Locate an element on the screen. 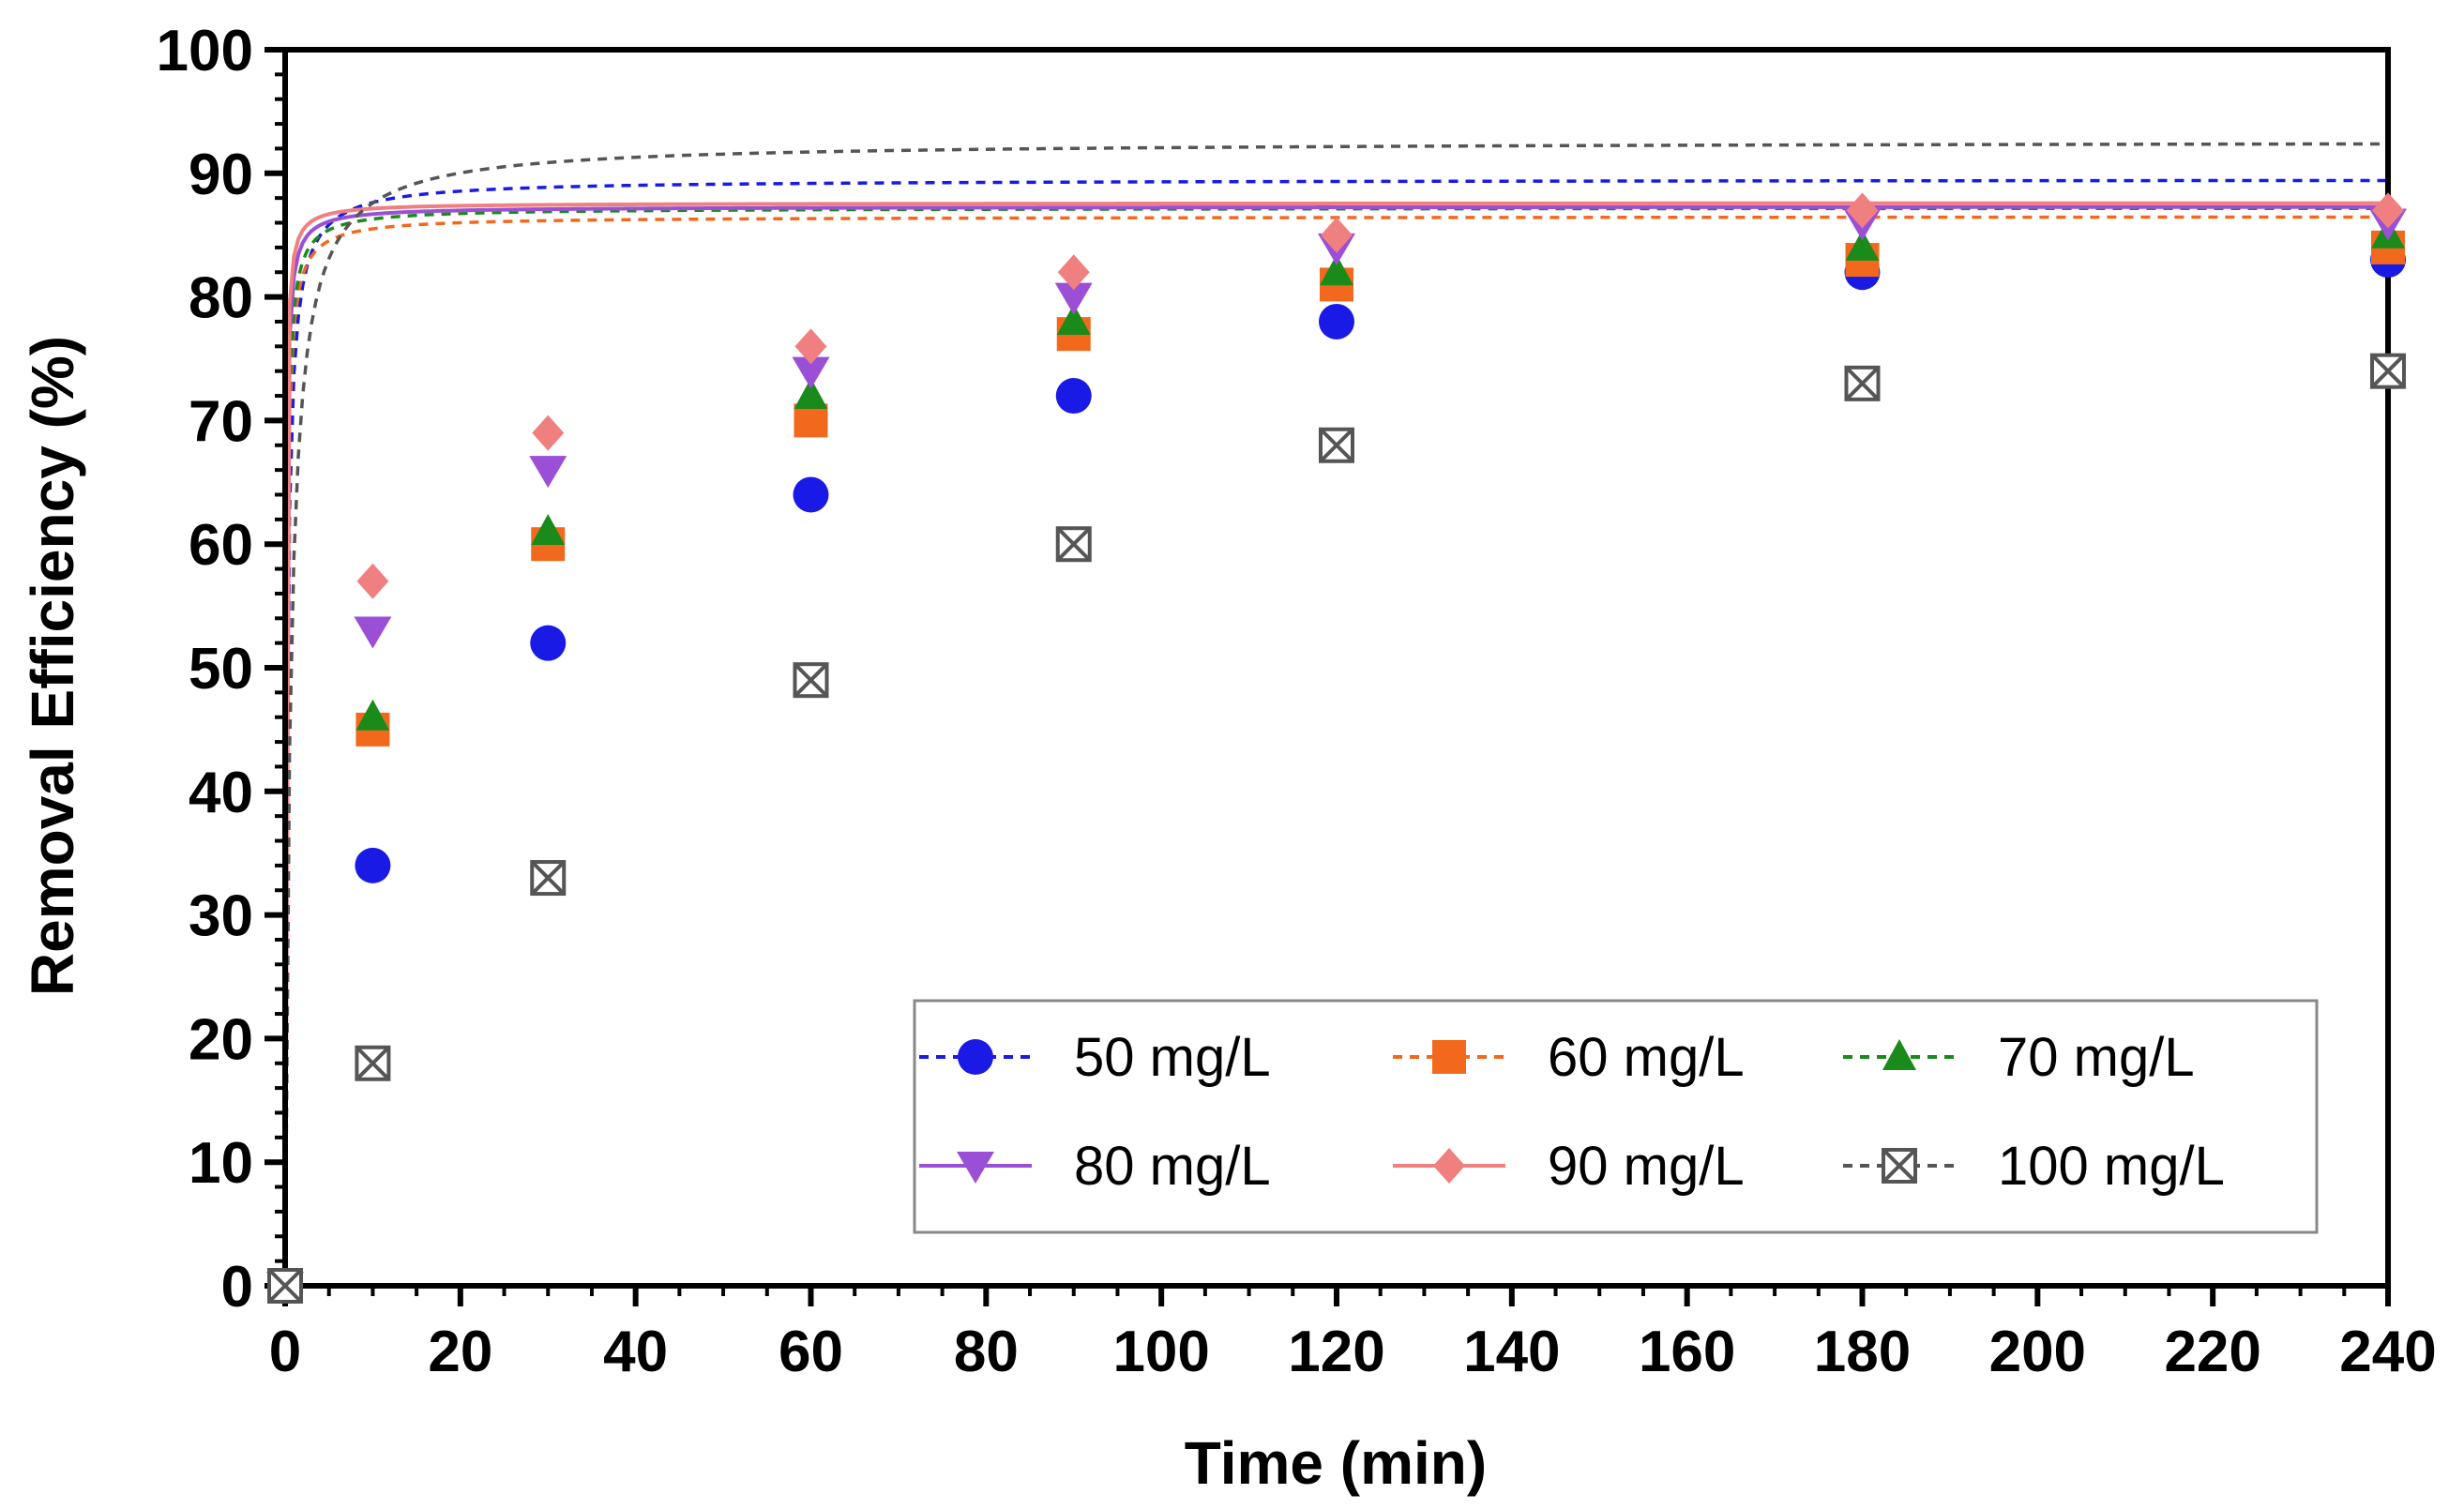  legend-label: 80 mg/L is located at coordinates (1172, 1166).